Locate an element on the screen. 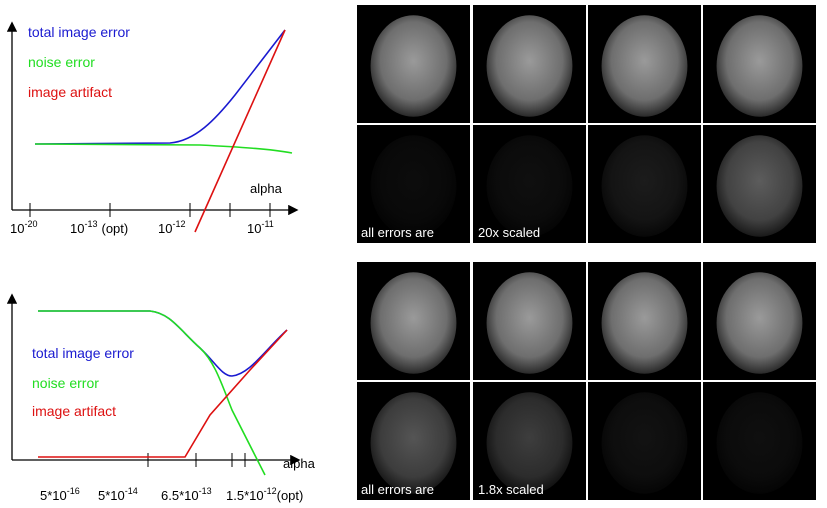  plot-bottom is located at coordinates (153, 384).